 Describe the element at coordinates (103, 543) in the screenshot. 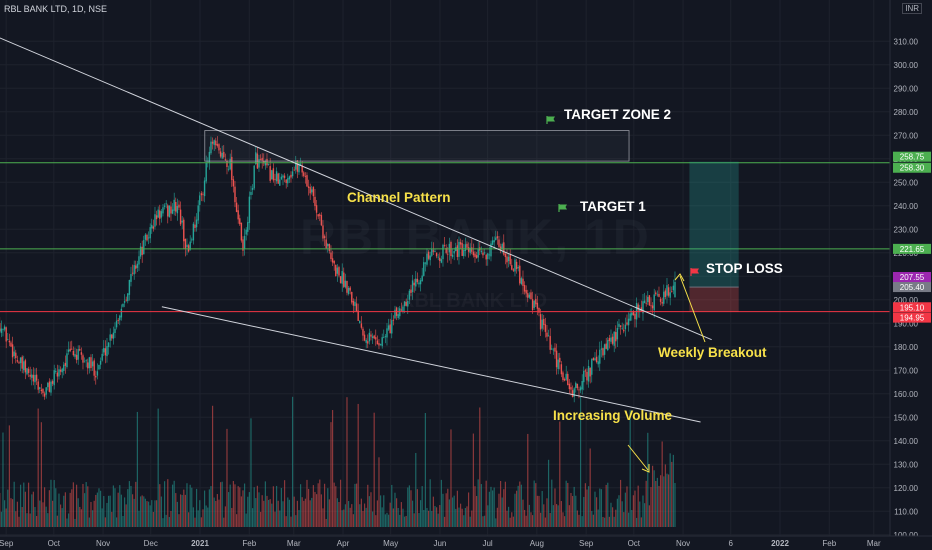

I see `time-tick-label: Nov` at that location.